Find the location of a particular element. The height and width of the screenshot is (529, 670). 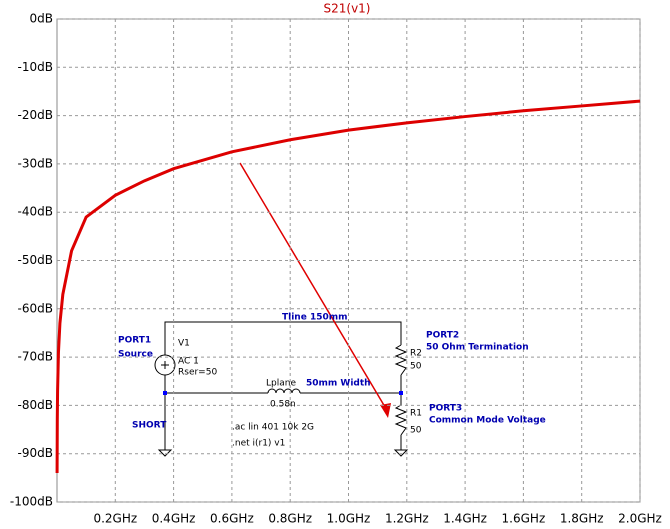

x-tick-label: 0.4GHz is located at coordinates (174, 519).